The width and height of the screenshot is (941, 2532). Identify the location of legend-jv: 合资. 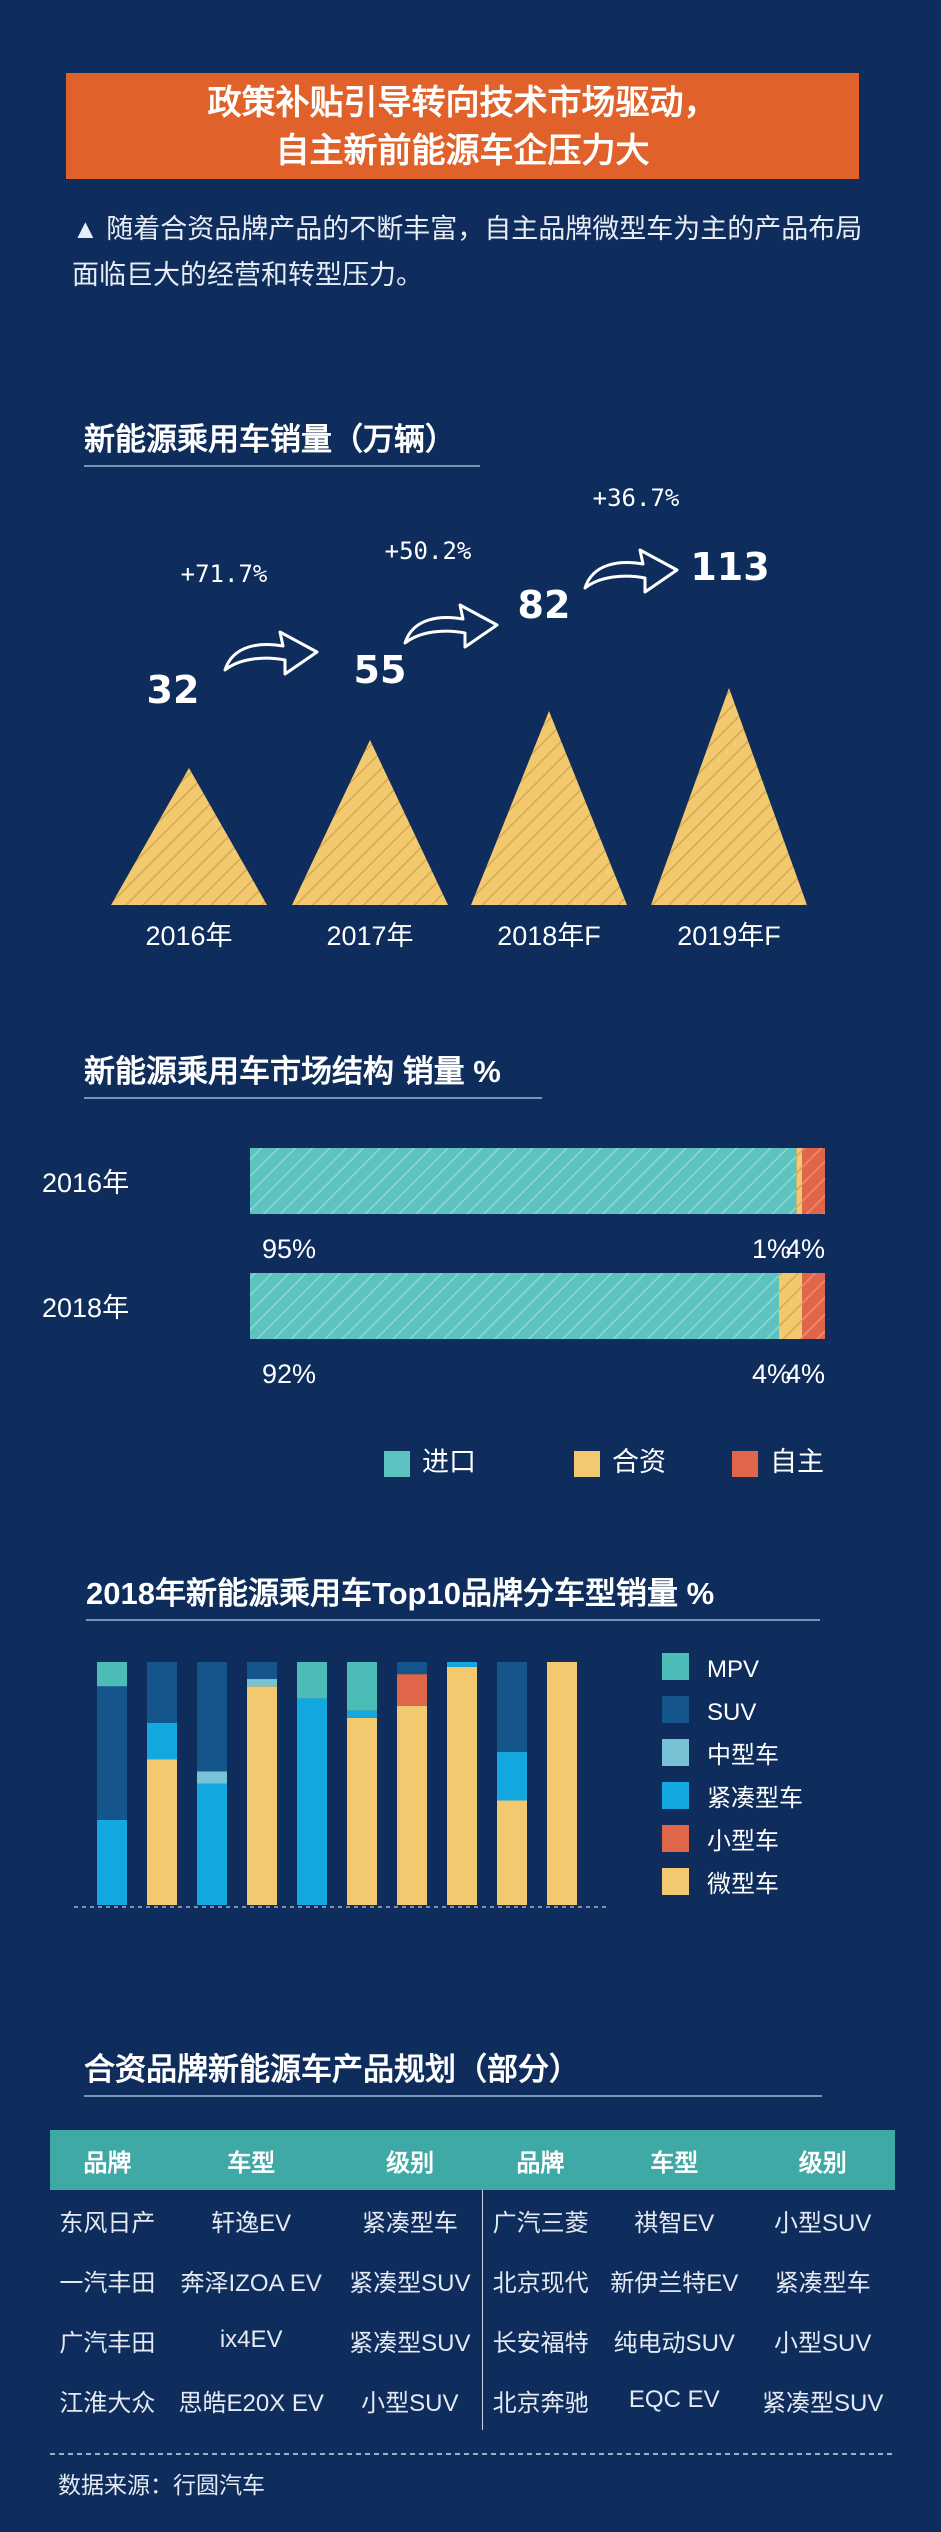
(620, 1459).